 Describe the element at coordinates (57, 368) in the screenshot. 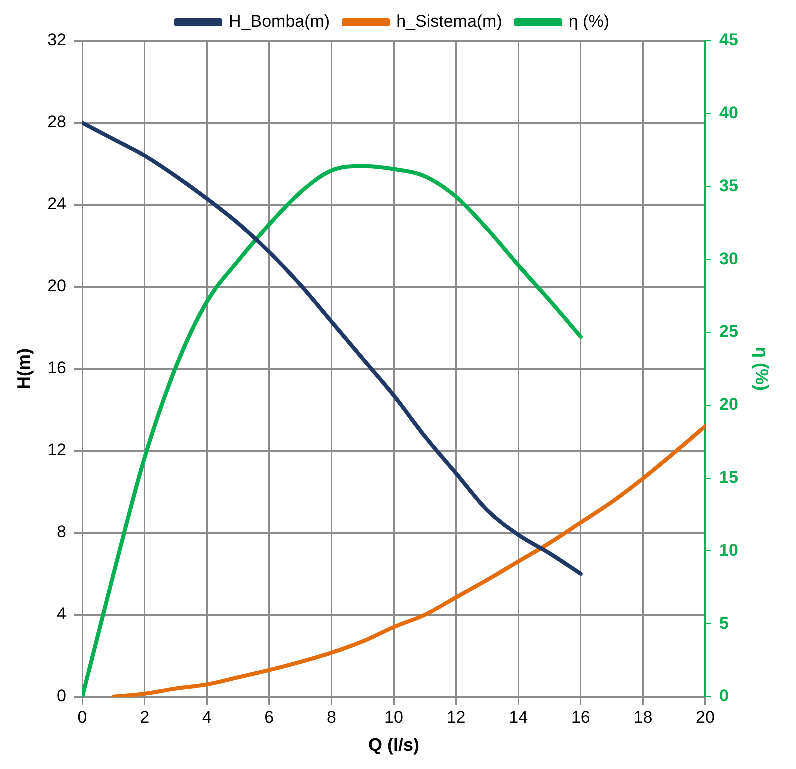

I see `y-tick-label: 16` at that location.